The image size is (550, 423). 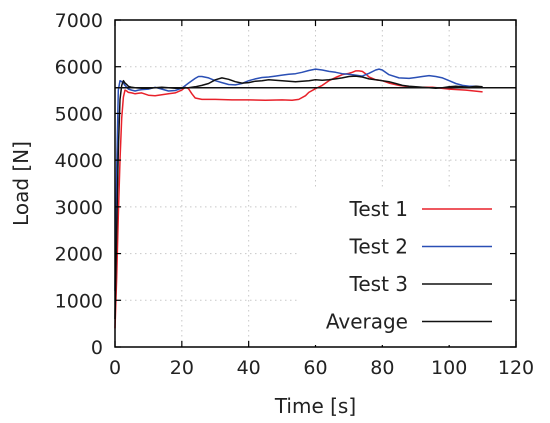 I want to click on legend-background, so click(x=404, y=267).